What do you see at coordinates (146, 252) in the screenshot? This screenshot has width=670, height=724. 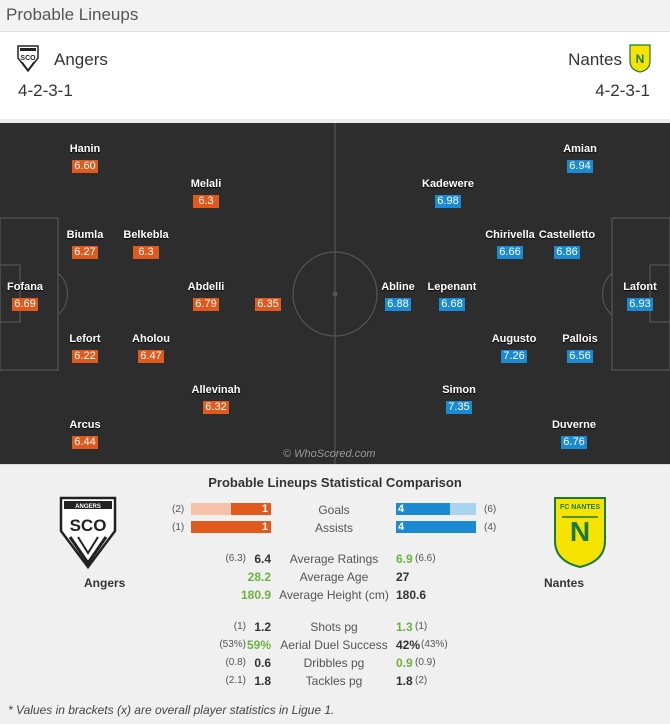 I see `player-rating: 6.3` at bounding box center [146, 252].